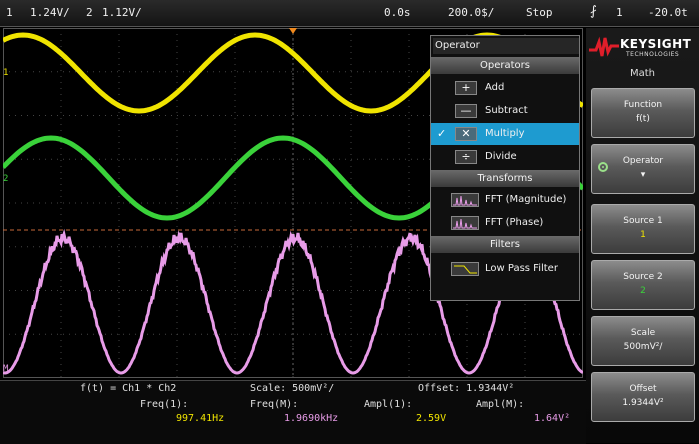 The width and height of the screenshot is (699, 444). I want to click on function-softkey: Function f(t), so click(643, 113).